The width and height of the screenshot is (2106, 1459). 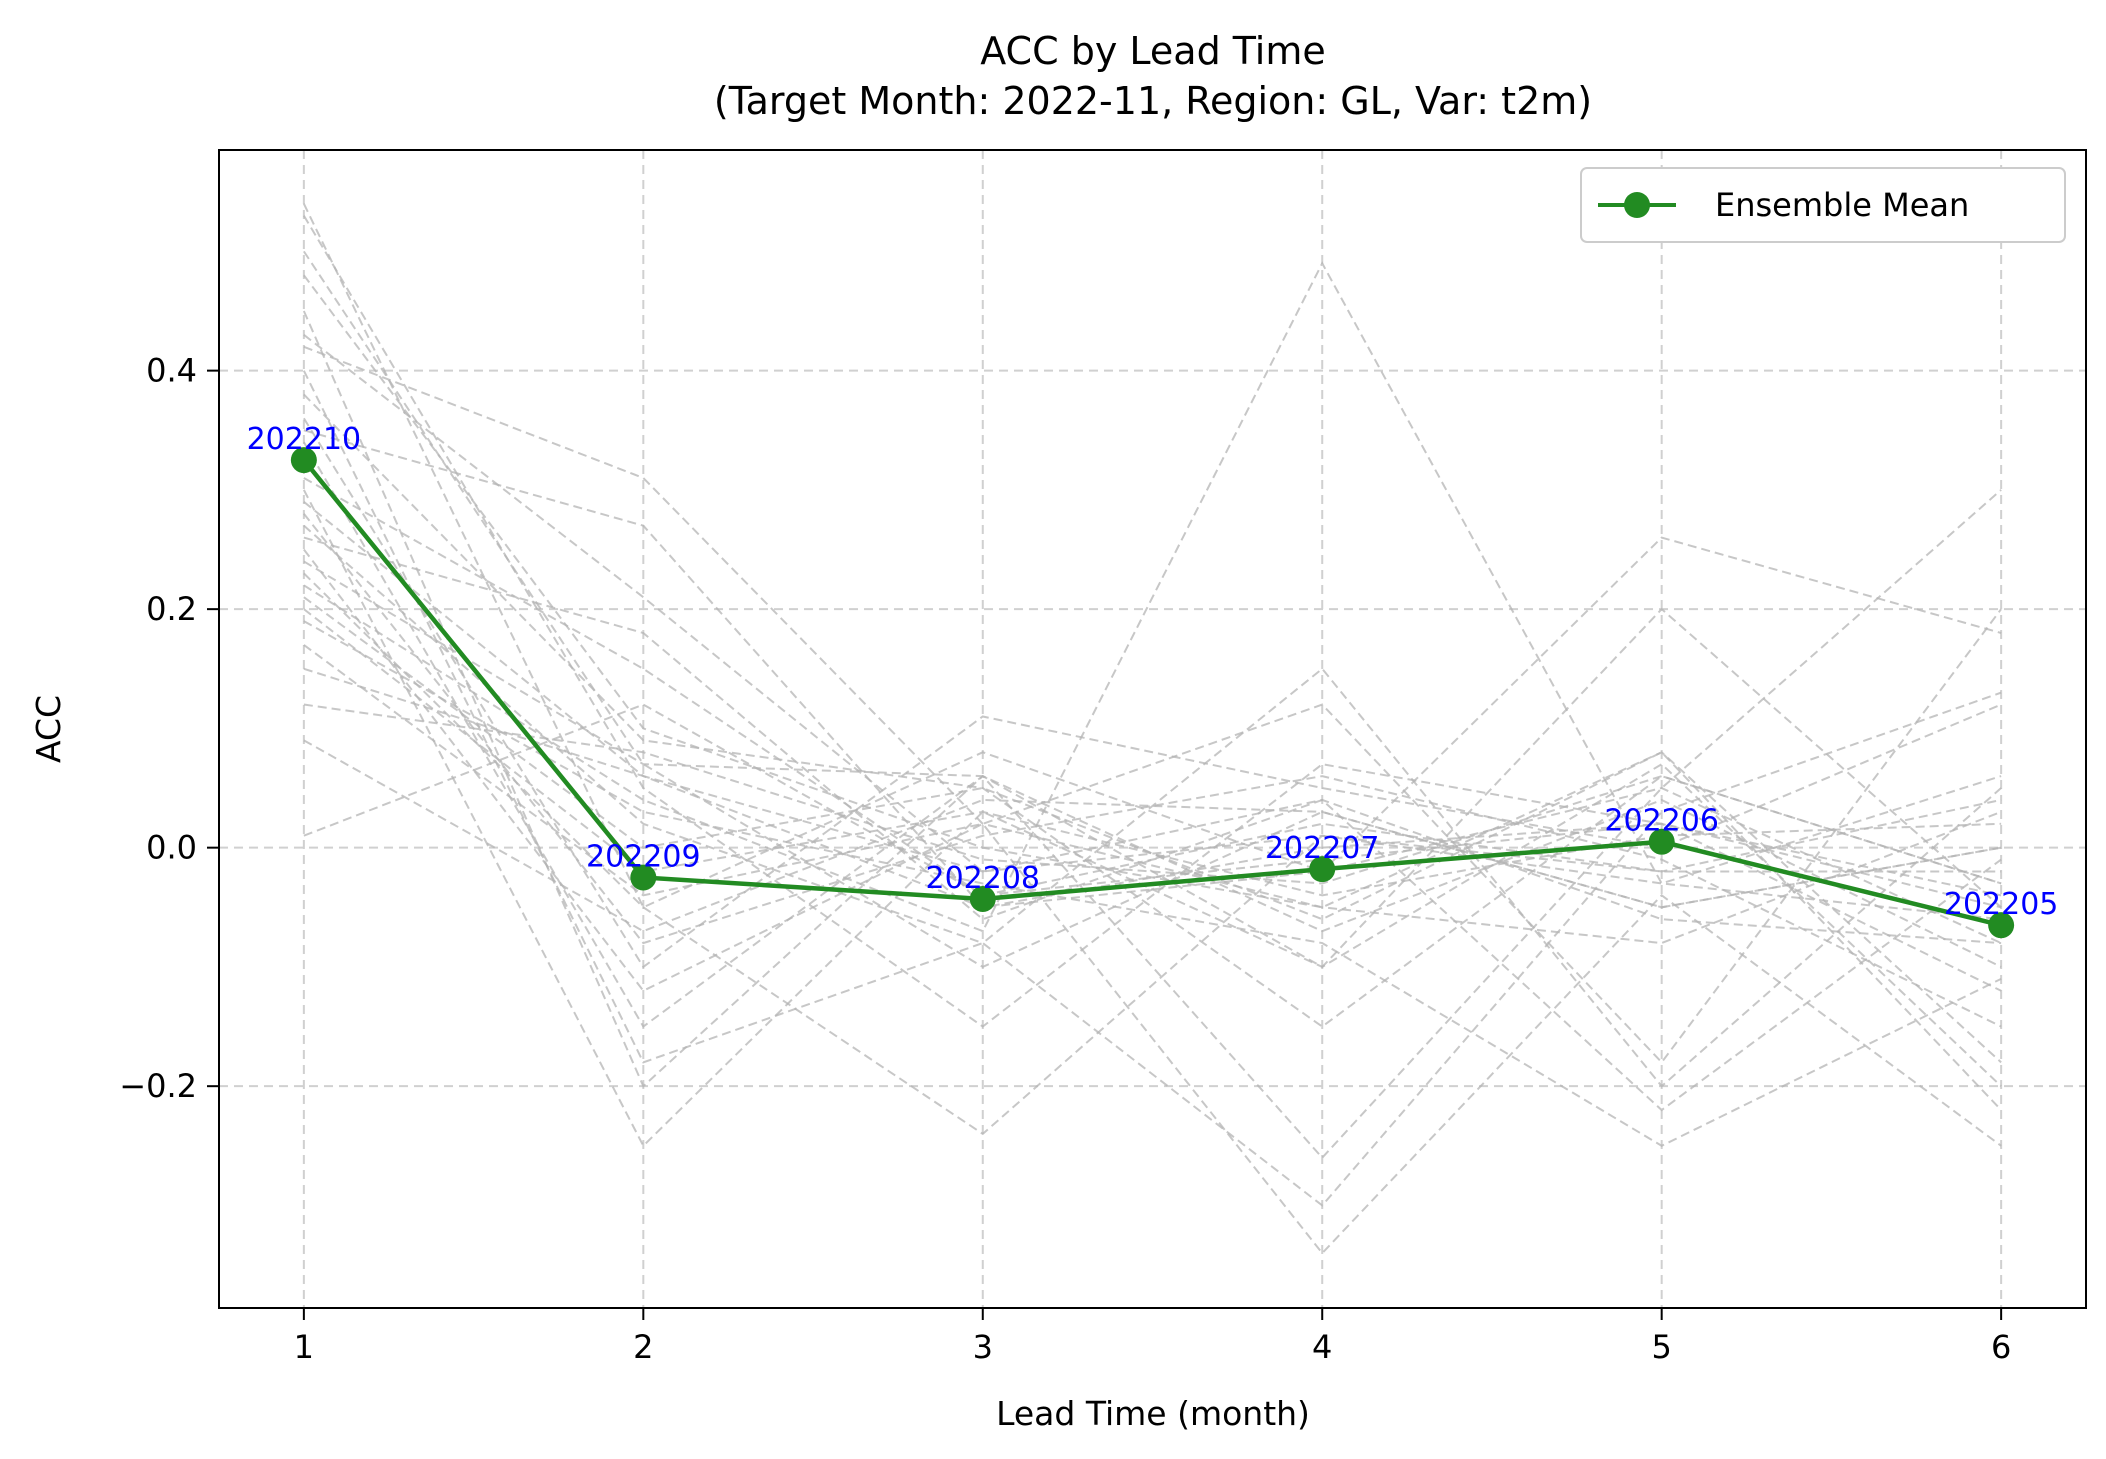 What do you see at coordinates (1322, 1347) in the screenshot?
I see `x-tick-label: 4` at bounding box center [1322, 1347].